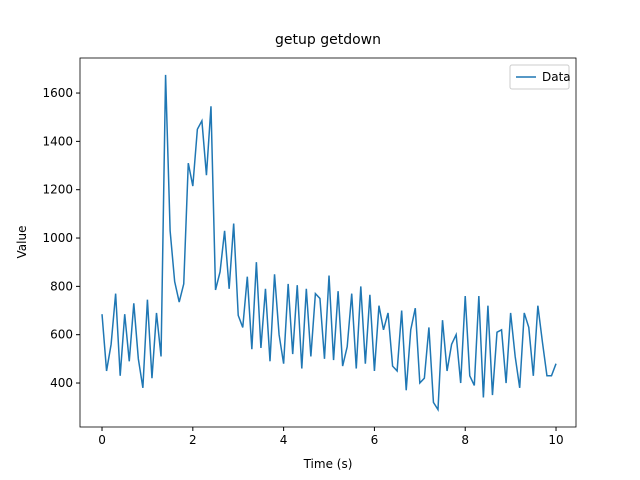  What do you see at coordinates (328, 40) in the screenshot?
I see `chart-title: getup getdown` at bounding box center [328, 40].